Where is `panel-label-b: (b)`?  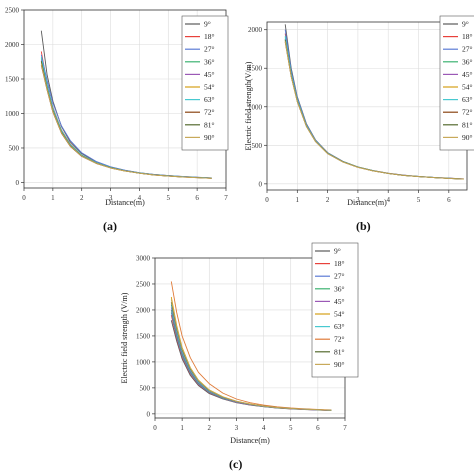
panel-label-b: (b) is located at coordinates (363, 226).